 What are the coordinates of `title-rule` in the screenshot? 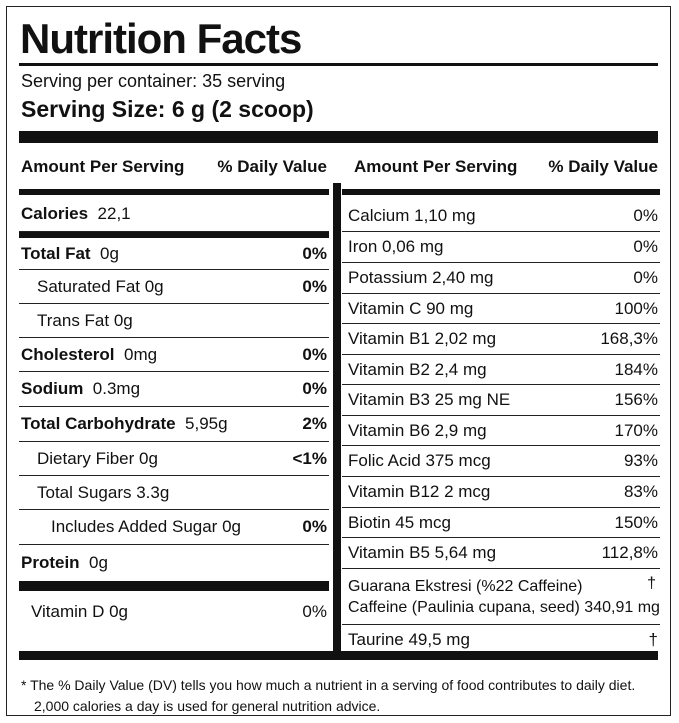 It's located at (338, 64).